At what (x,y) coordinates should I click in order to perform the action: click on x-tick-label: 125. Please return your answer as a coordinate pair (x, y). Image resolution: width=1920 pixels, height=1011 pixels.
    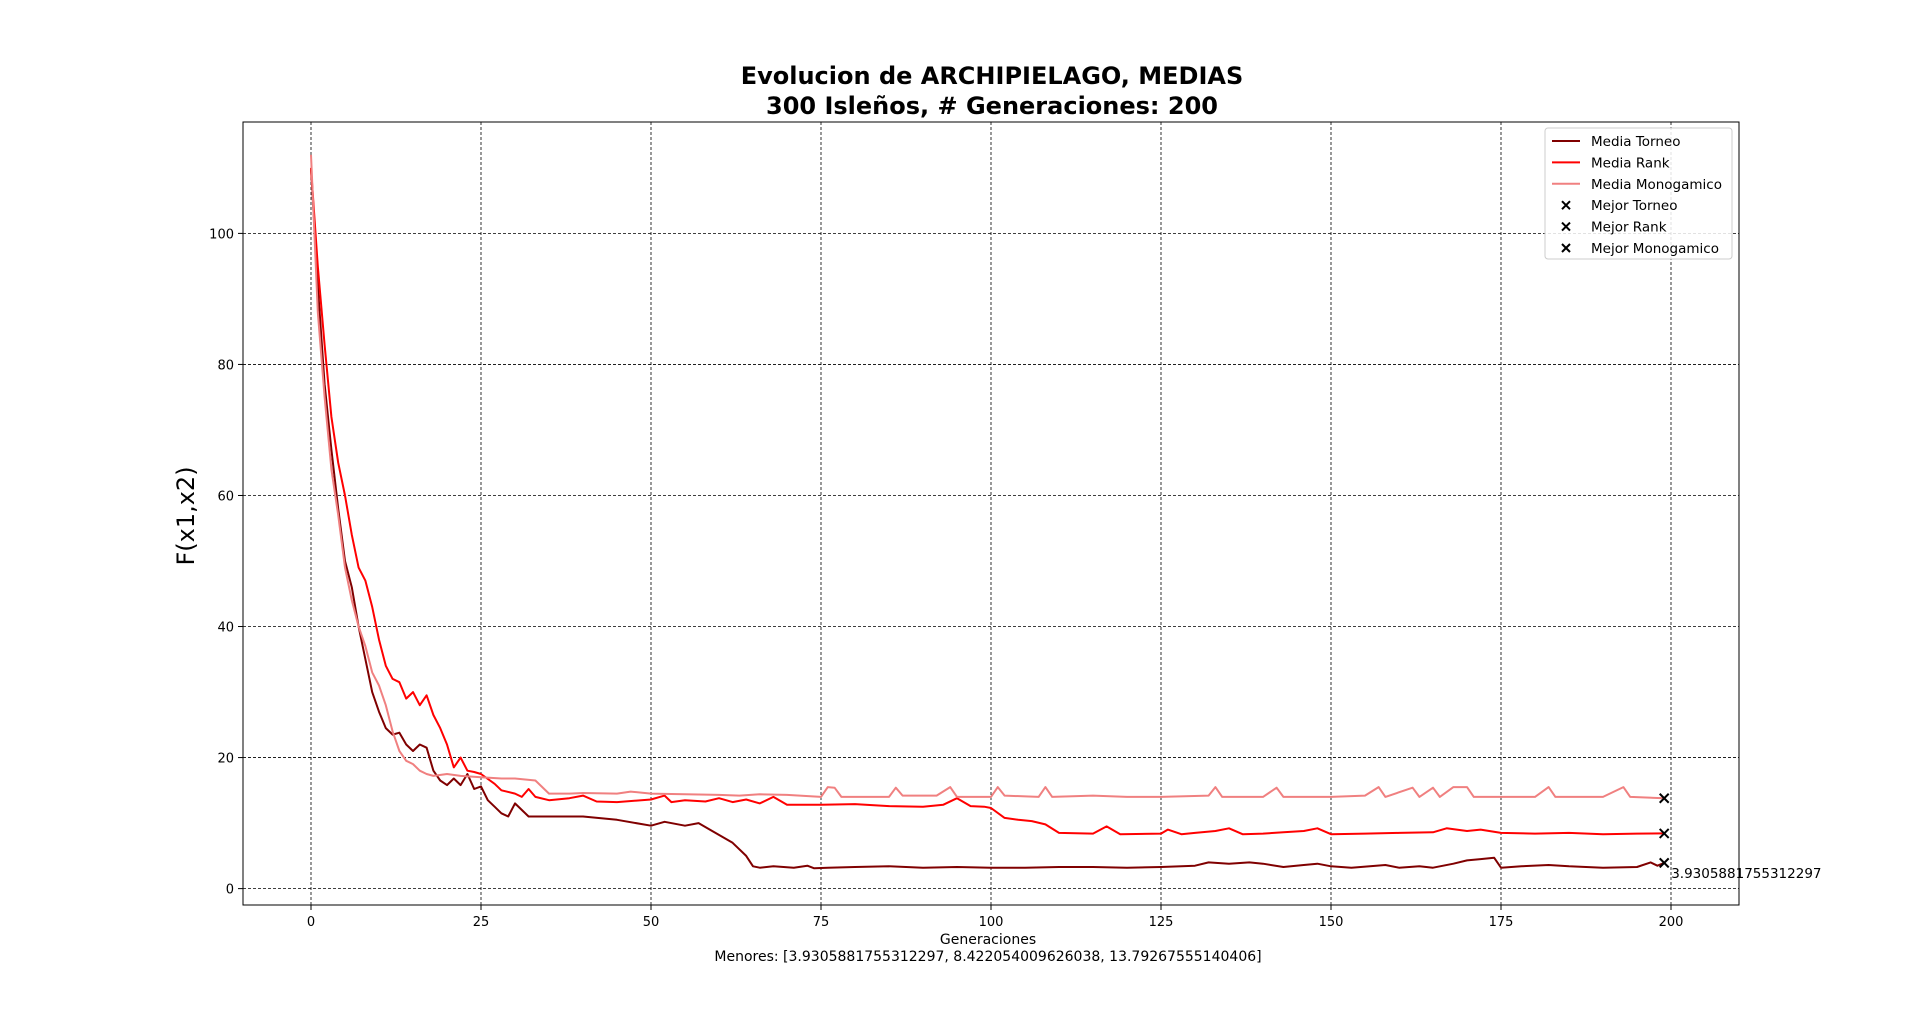
    Looking at the image, I should click on (1161, 922).